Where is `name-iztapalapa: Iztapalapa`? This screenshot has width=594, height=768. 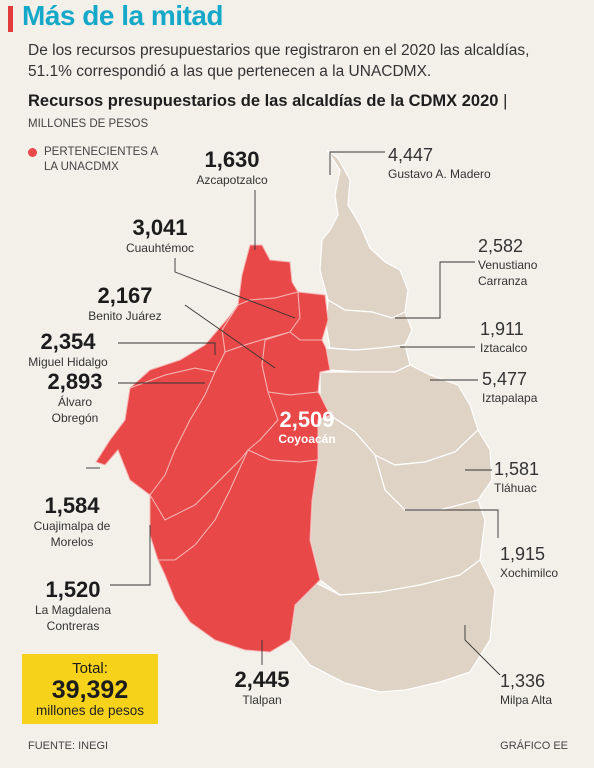 name-iztapalapa: Iztapalapa is located at coordinates (510, 398).